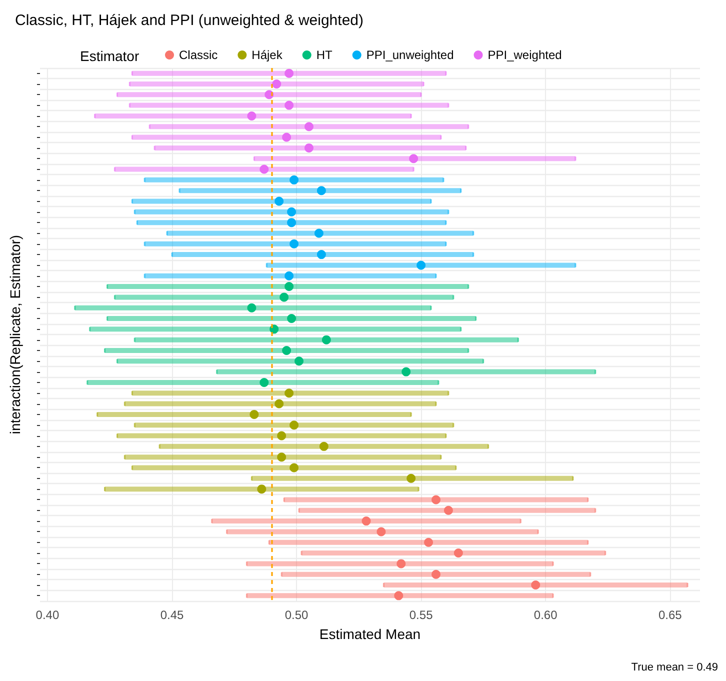 The image size is (726, 681). I want to click on legend-label: Hájek, so click(268, 55).